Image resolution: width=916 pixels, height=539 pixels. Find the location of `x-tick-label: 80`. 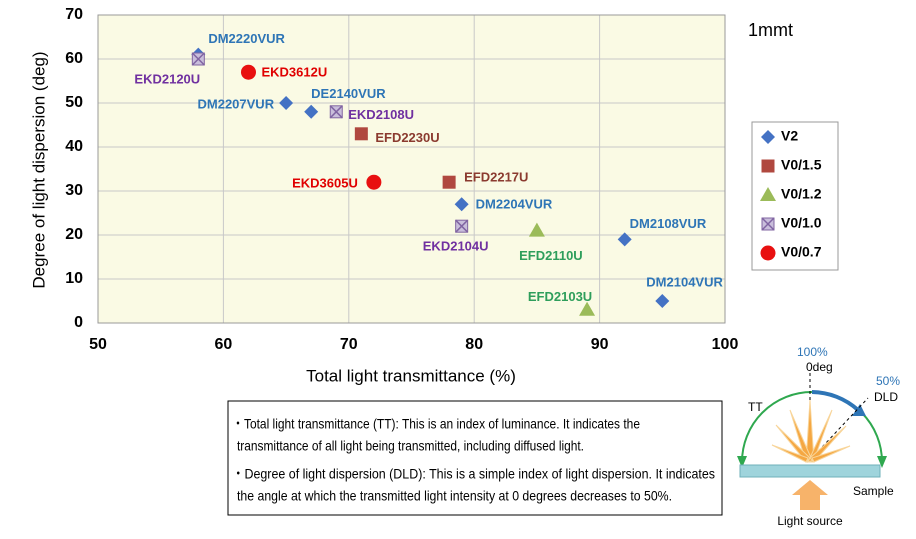

x-tick-label: 80 is located at coordinates (474, 344).